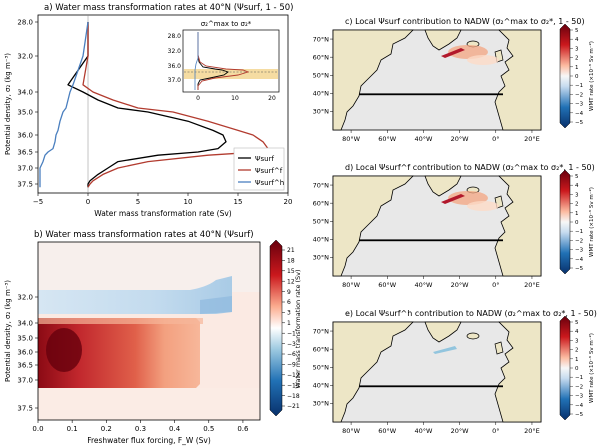 Image resolution: width=600 pixels, height=447 pixels. Describe the element at coordinates (321, 258) in the screenshot. I see `map-lat-tick-label: 30°N` at that location.